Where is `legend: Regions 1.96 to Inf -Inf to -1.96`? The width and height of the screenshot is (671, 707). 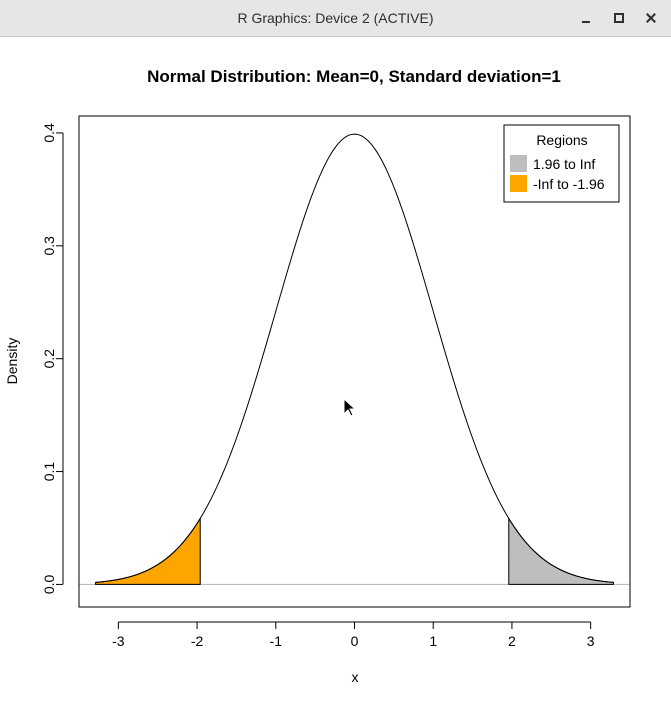 legend: Regions 1.96 to Inf -Inf to -1.96 is located at coordinates (561, 163).